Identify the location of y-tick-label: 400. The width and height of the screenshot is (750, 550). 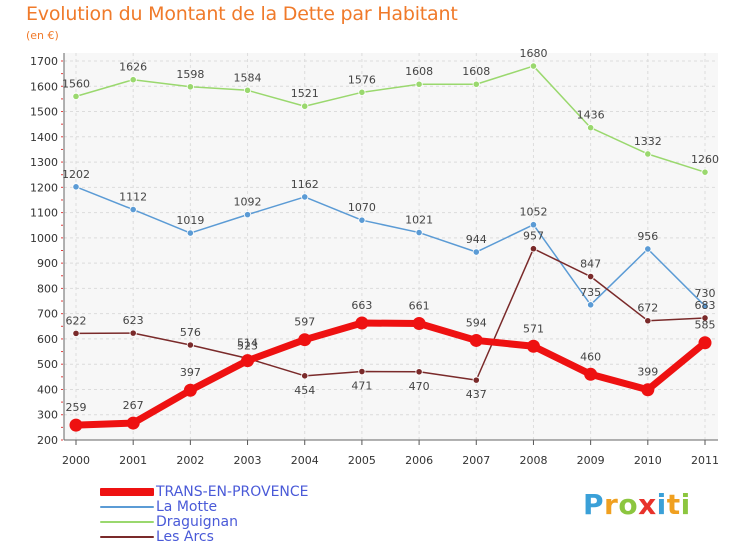
(47, 389).